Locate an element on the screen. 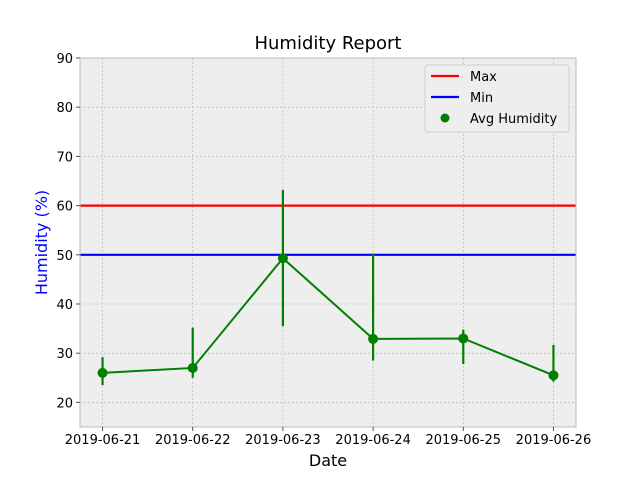 Image resolution: width=640 pixels, height=480 pixels. legend-box is located at coordinates (497, 98).